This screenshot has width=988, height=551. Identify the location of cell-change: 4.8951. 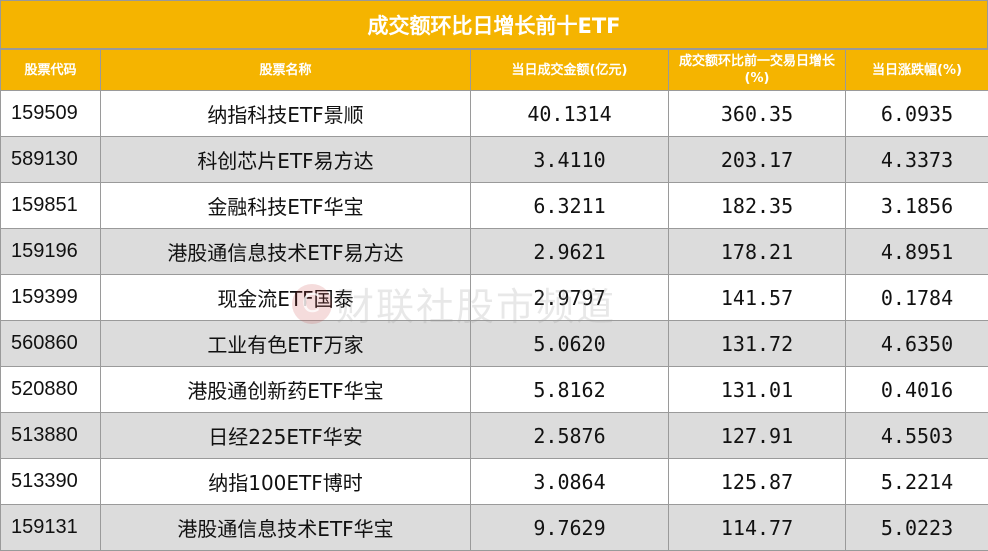
(917, 252).